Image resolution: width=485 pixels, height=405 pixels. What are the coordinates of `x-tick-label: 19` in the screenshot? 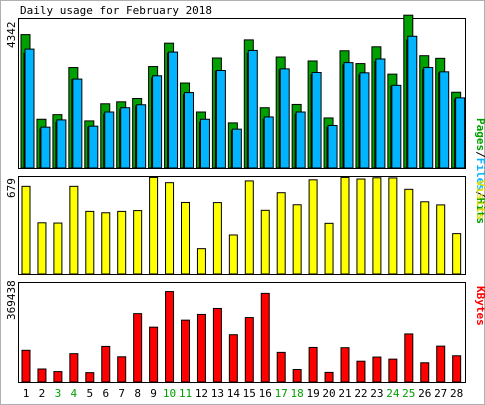 It's located at (312, 393).